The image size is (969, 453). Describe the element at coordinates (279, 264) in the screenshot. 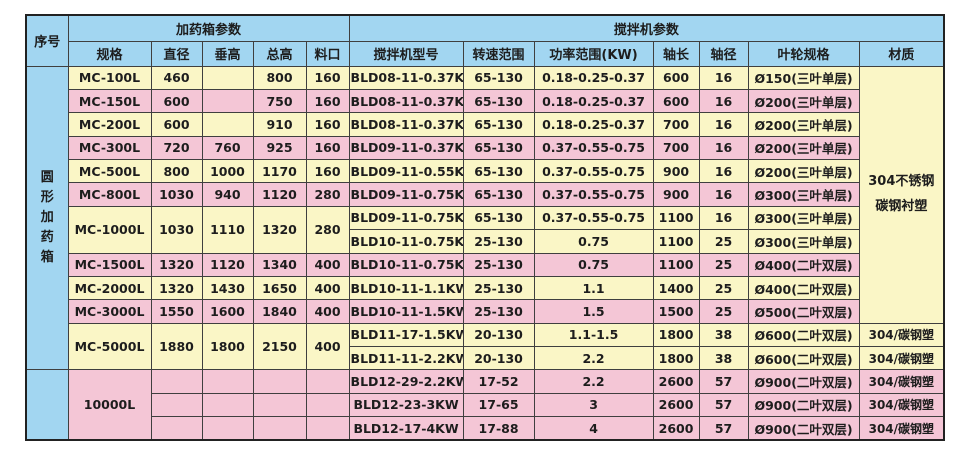

I see `table-cell: 1340` at that location.